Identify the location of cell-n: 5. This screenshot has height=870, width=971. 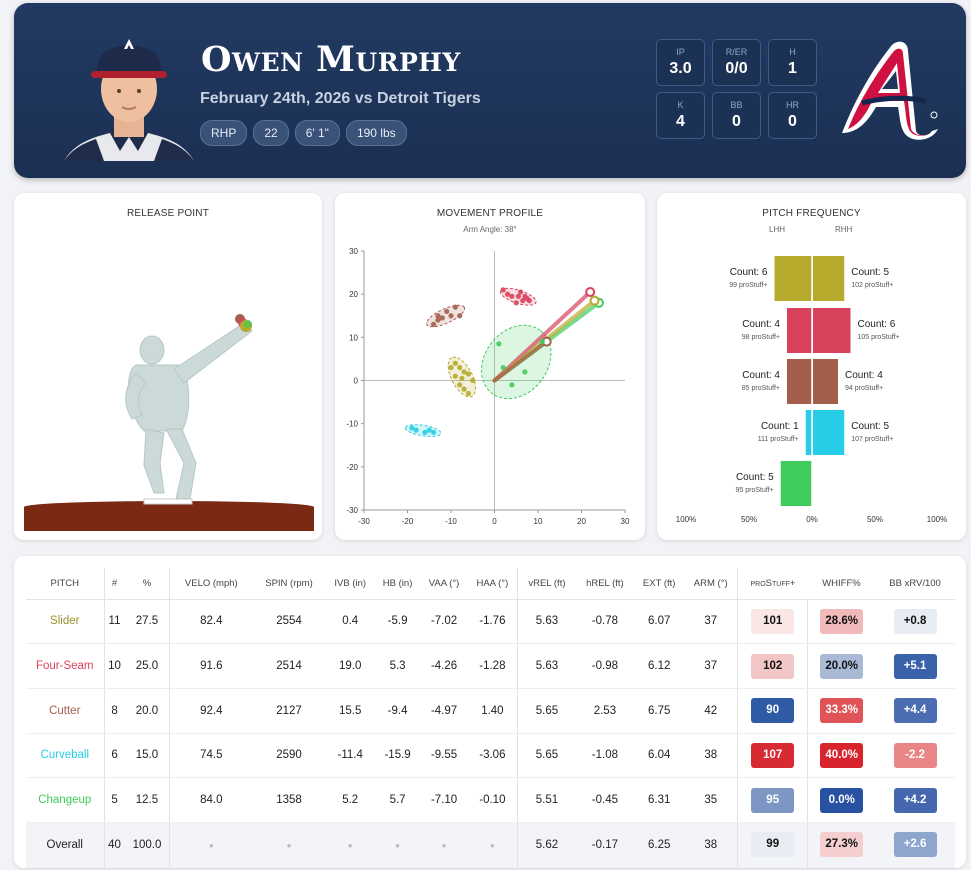
(114, 800).